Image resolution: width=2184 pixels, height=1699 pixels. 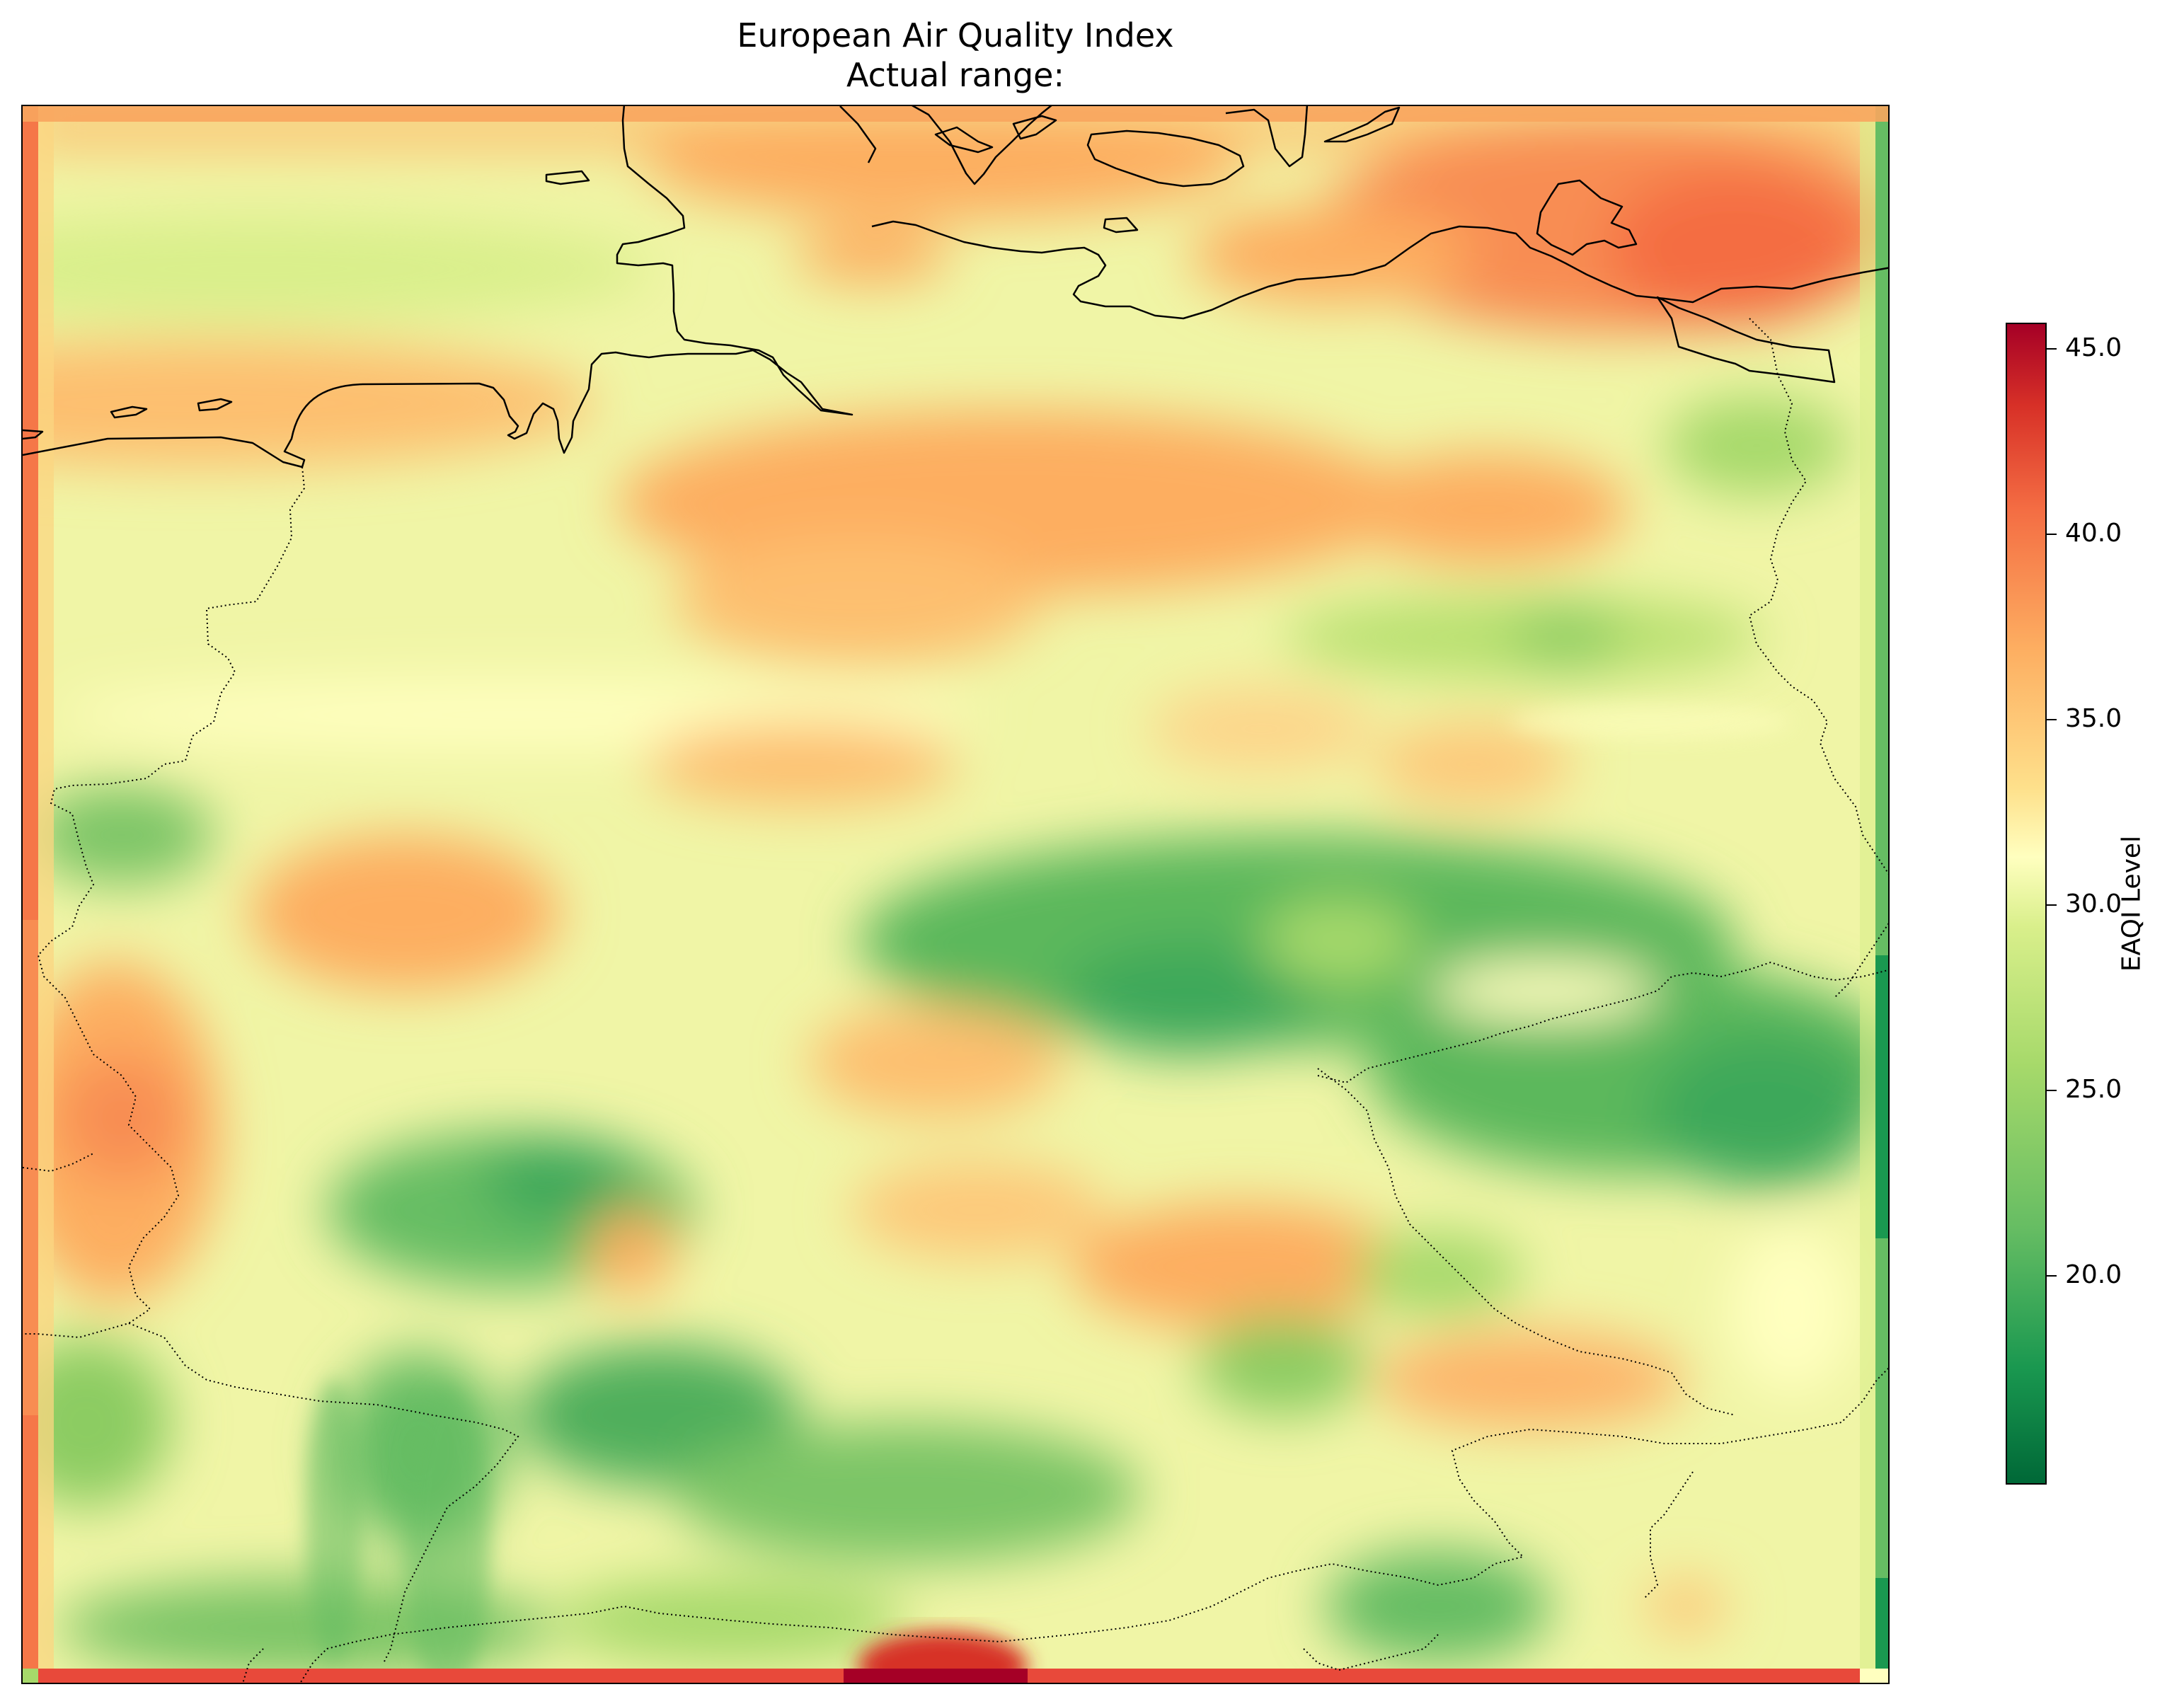 I want to click on coast-baltic, so click(x=1379, y=270).